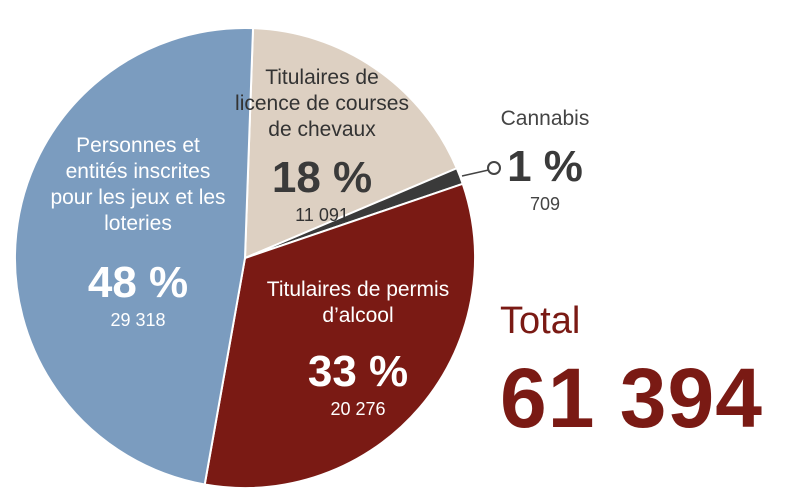  I want to click on label-count-horse-racing: 11 091, so click(322, 215).